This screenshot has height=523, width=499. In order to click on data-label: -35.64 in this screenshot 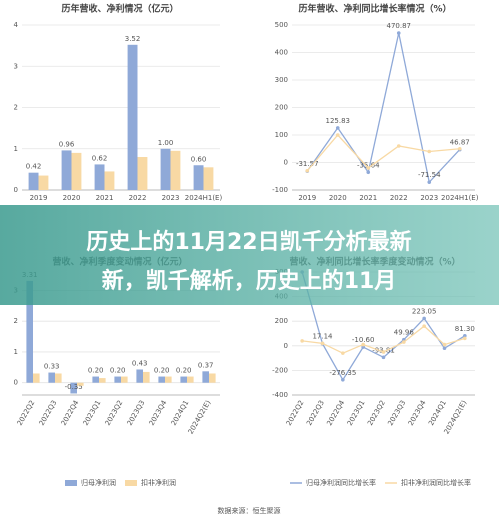, I will do `click(368, 165)`.